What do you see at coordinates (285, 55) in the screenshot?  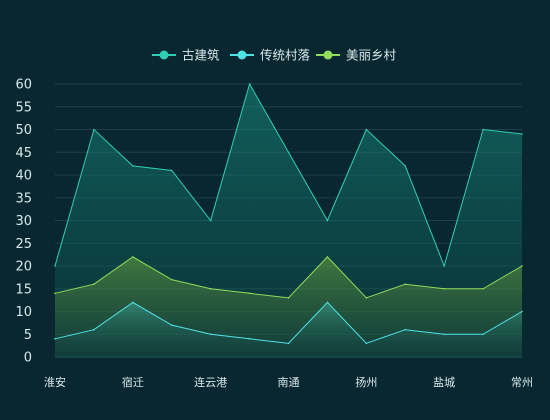 I see `legend-label: 传统村落` at bounding box center [285, 55].